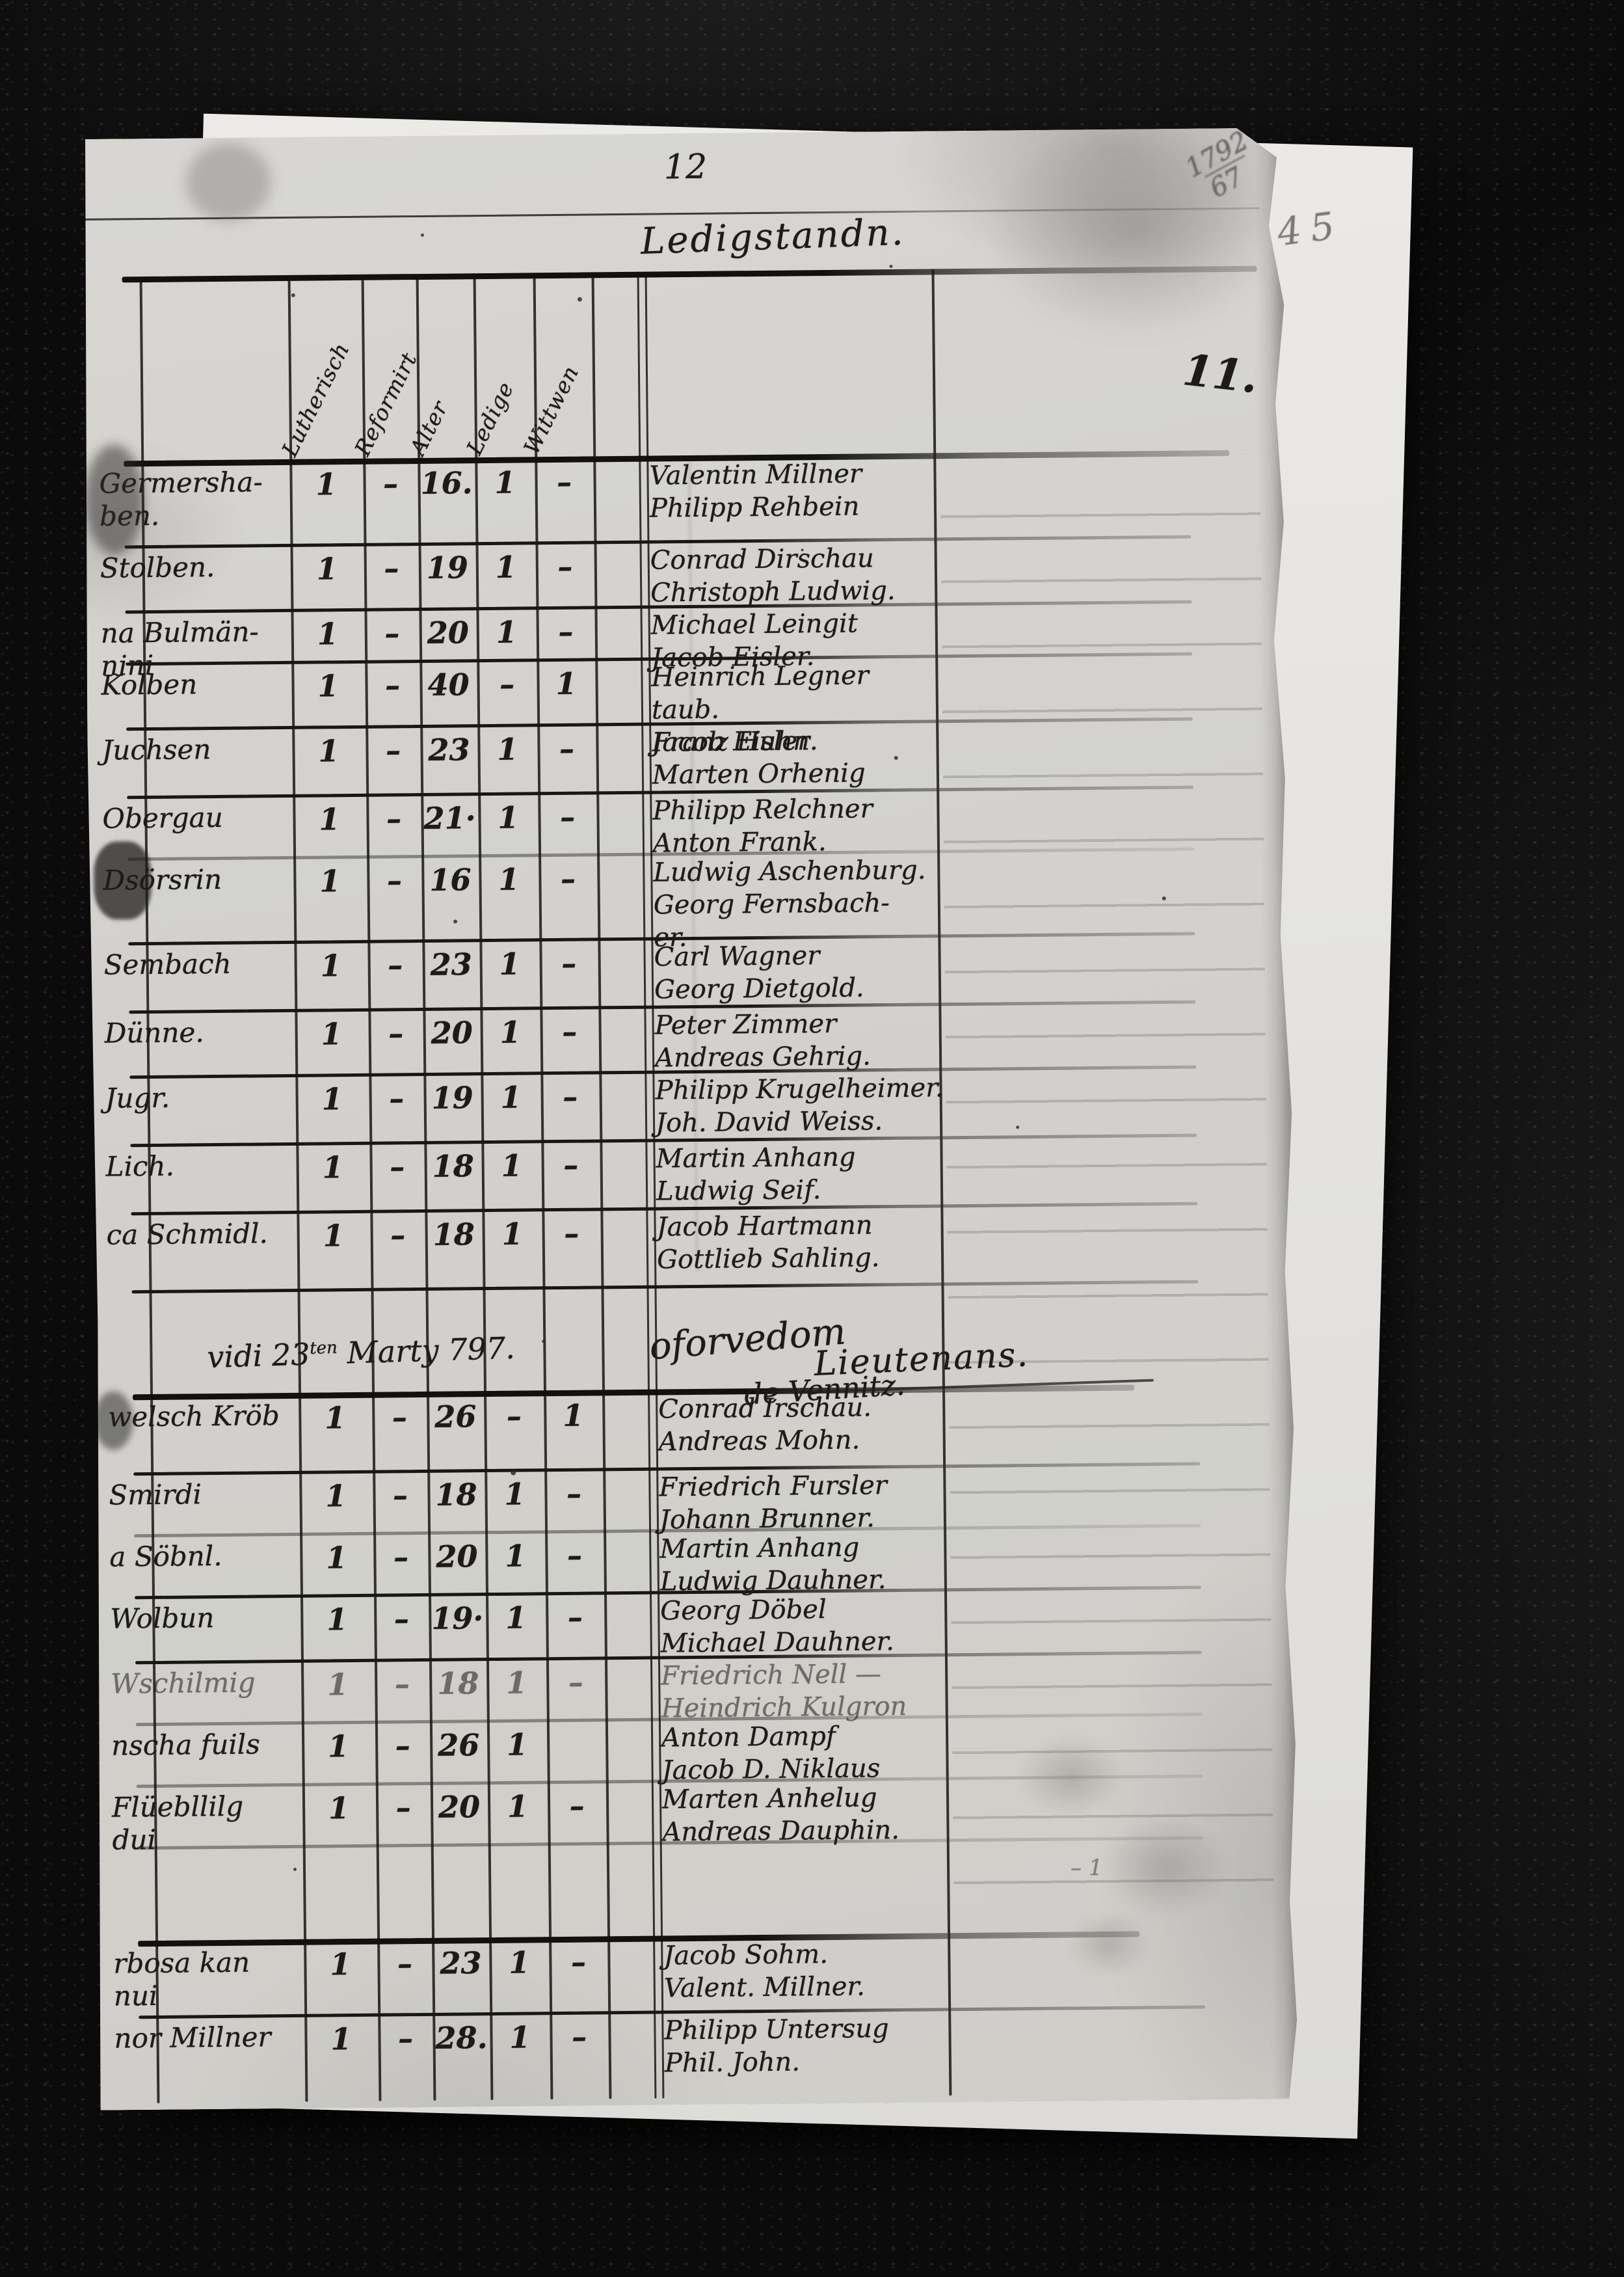 The image size is (1624, 2277). Describe the element at coordinates (187, 1234) in the screenshot. I see `row-place-name: ca Schmidl.` at that location.